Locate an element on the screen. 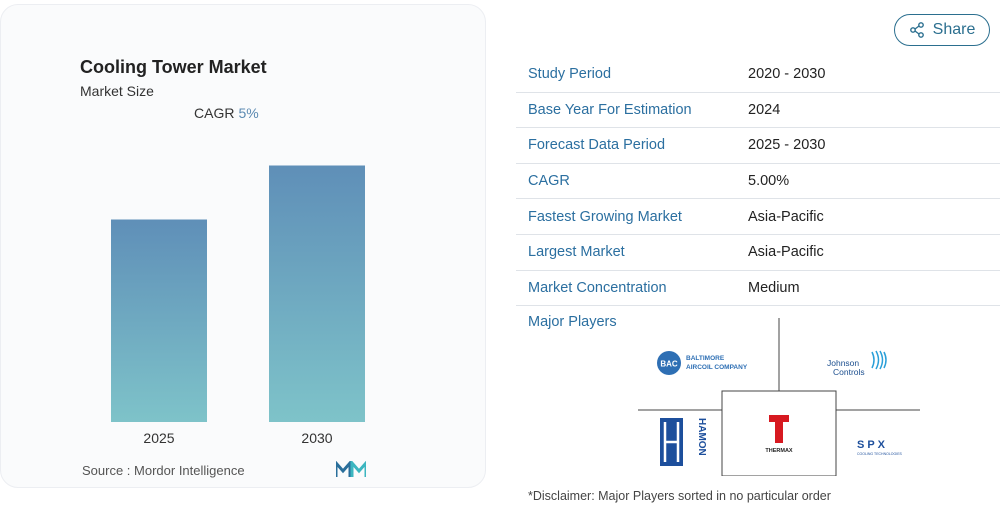 This screenshot has height=521, width=1000. info-value: 5.00% is located at coordinates (769, 181).